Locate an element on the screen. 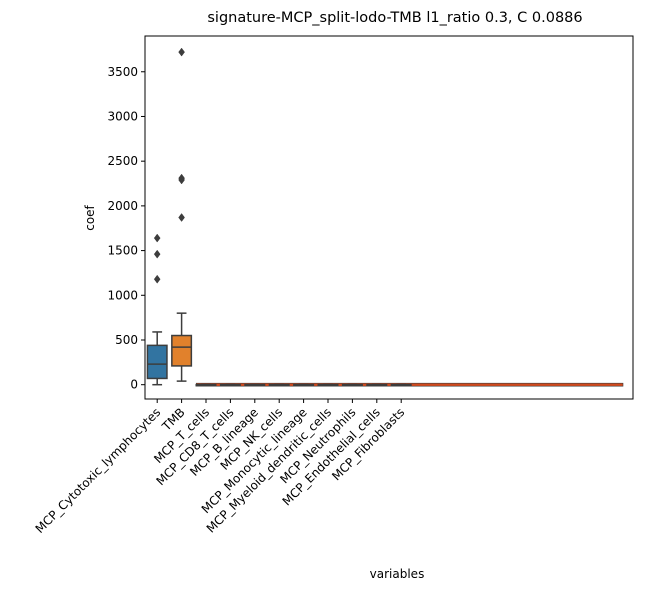 Image resolution: width=654 pixels, height=591 pixels. box-MCP_Neutrophils is located at coordinates (352, 385).